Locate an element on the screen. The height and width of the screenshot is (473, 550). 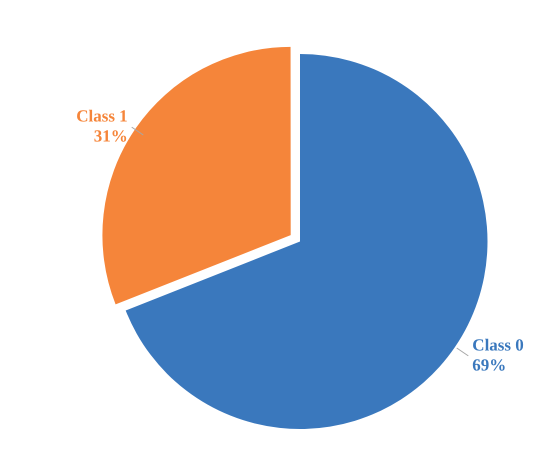
data-label: 69% is located at coordinates (489, 364).